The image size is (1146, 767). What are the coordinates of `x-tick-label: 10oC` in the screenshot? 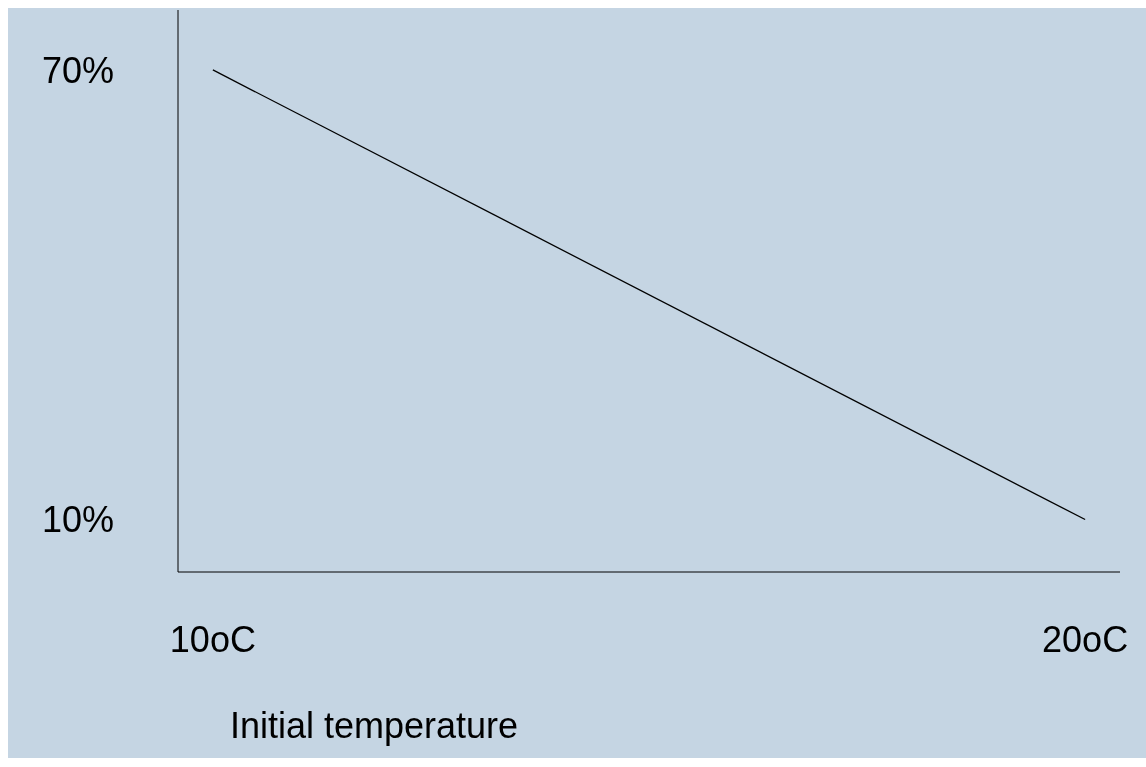 It's located at (212, 639).